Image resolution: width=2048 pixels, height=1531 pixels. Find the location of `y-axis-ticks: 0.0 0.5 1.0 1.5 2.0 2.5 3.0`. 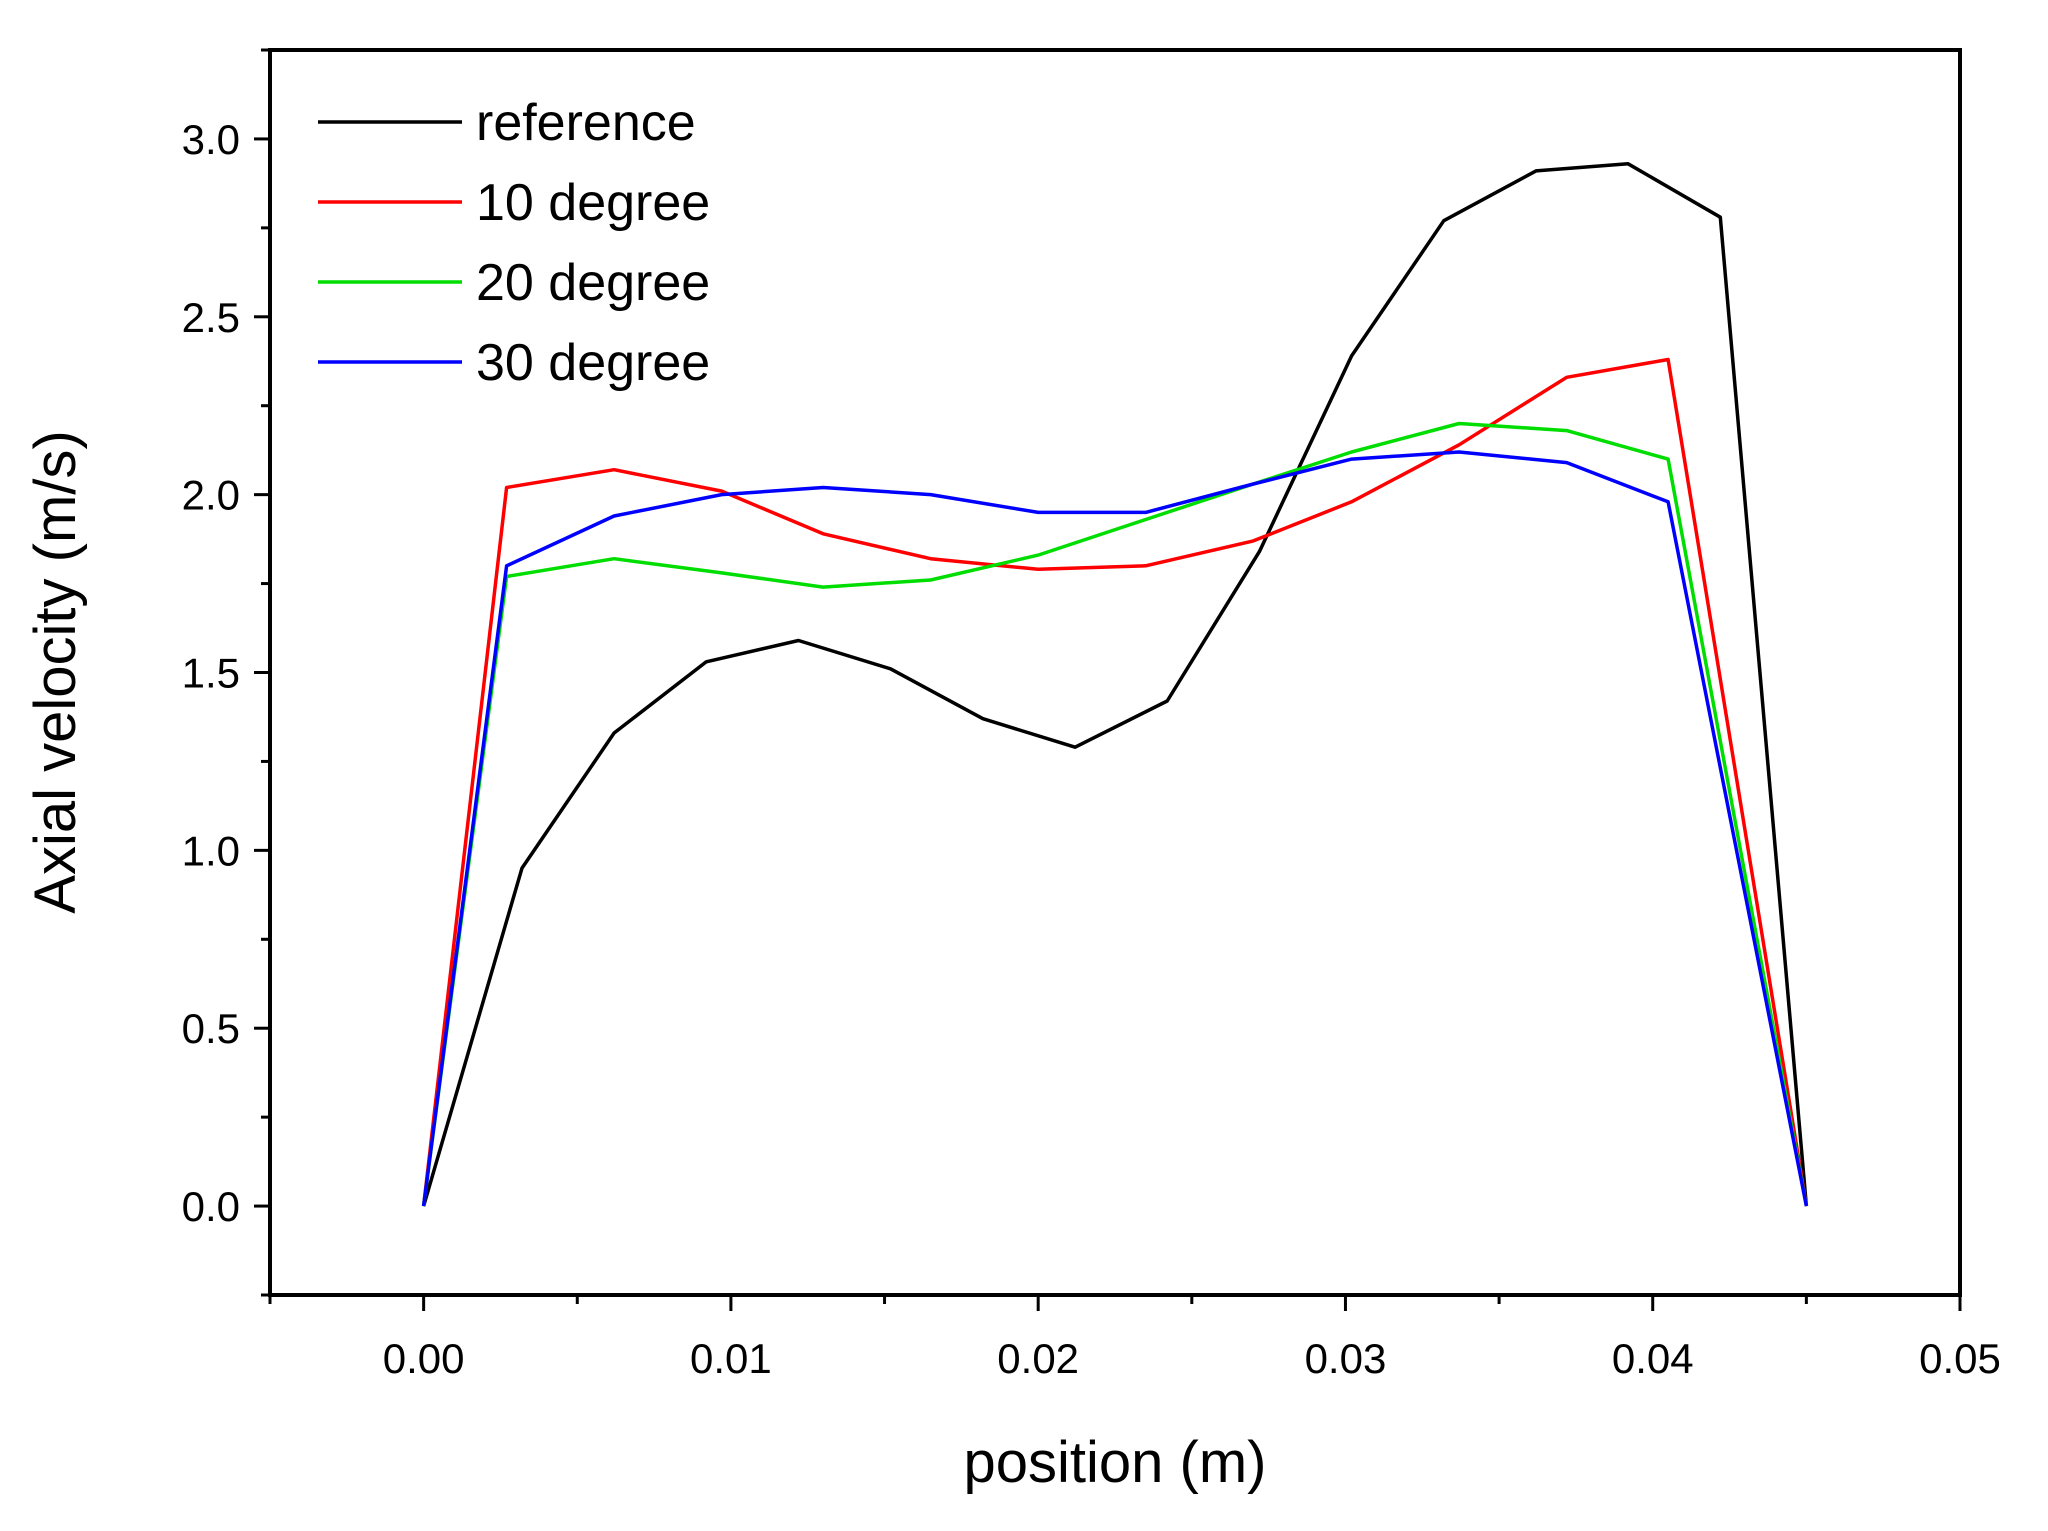

y-axis-ticks: 0.0 0.5 1.0 1.5 2.0 2.5 3.0 is located at coordinates (226, 672).